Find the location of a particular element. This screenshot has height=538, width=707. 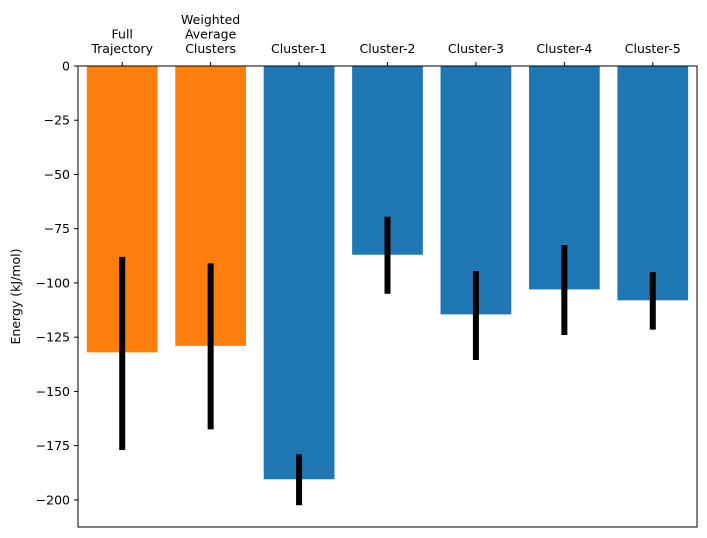

x-tick-label: Weighted is located at coordinates (210, 19).